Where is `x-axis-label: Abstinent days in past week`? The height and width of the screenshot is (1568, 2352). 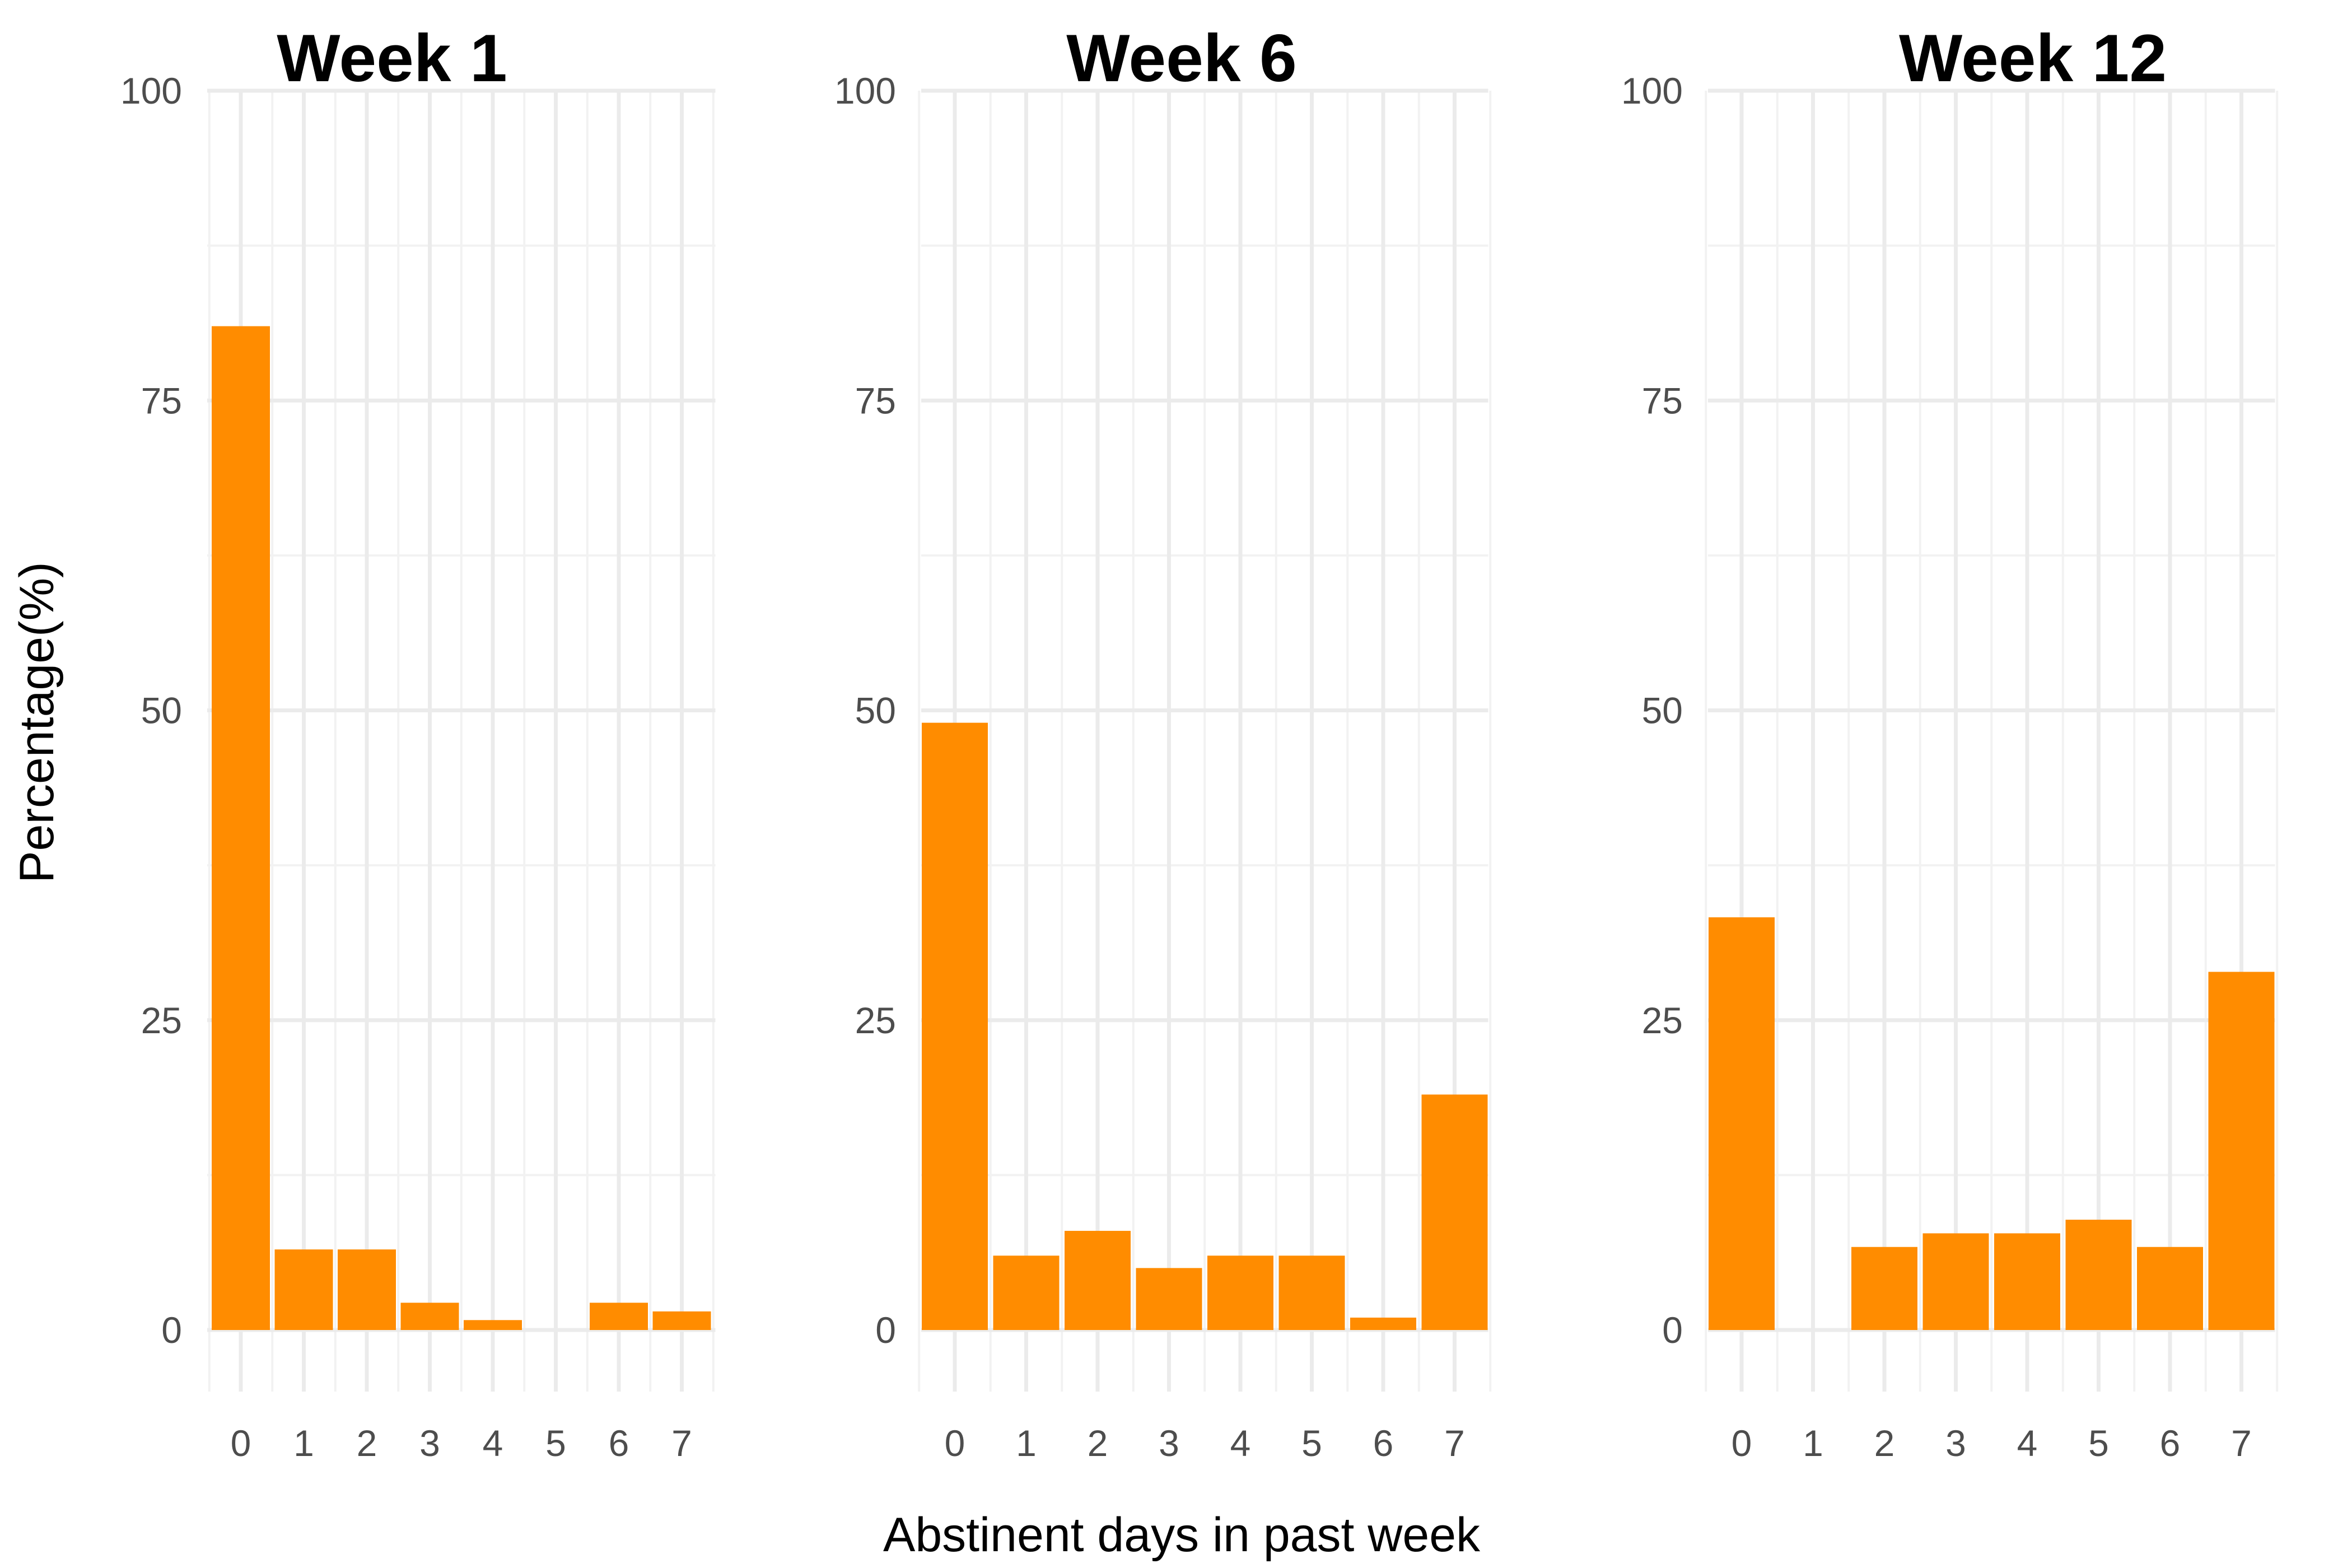 x-axis-label: Abstinent days in past week is located at coordinates (1182, 1535).